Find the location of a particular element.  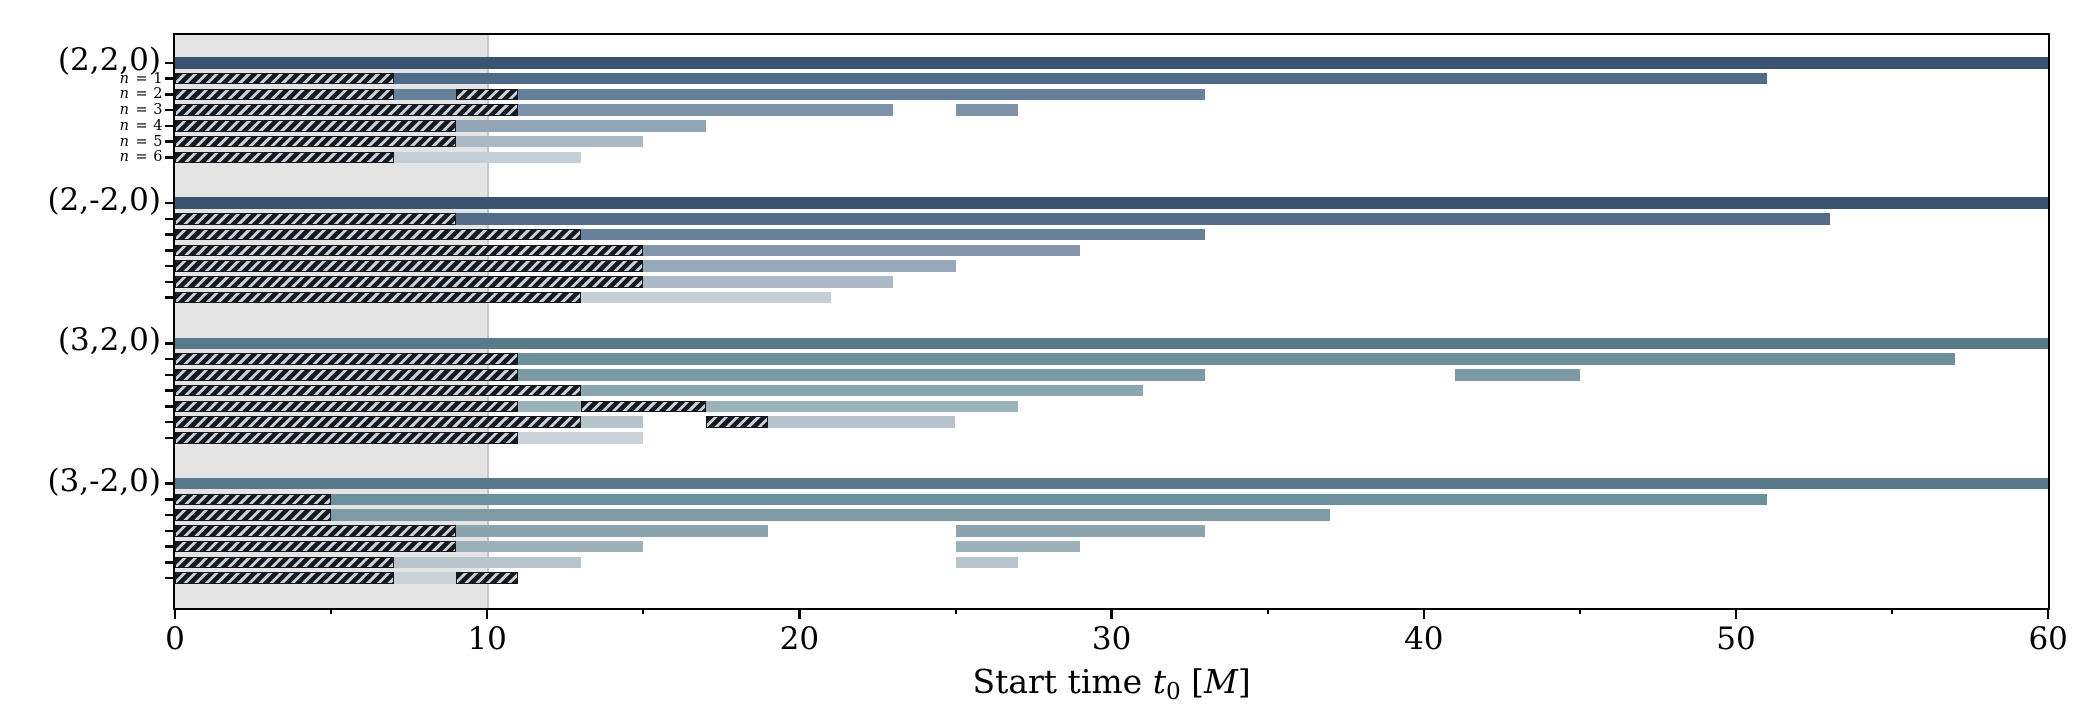

row-label-n1: n = 1 is located at coordinates (141, 78).